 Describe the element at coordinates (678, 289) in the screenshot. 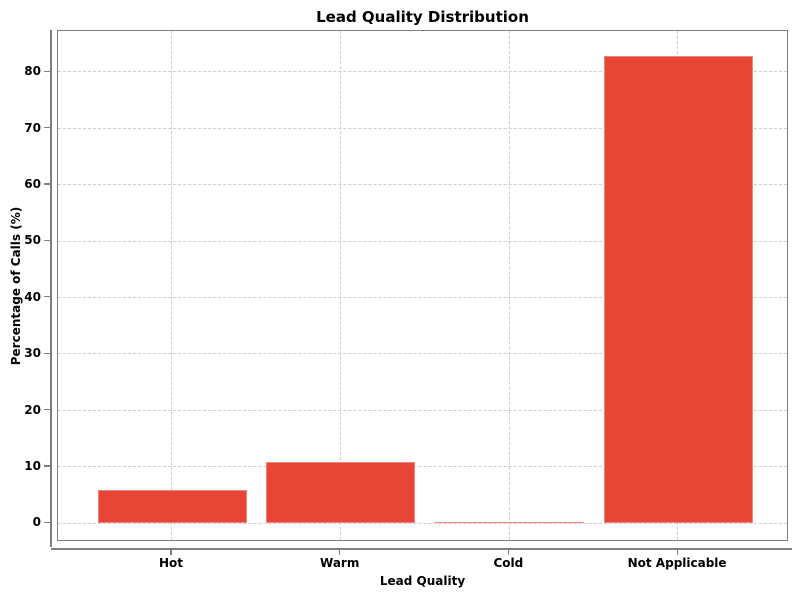

I see `bar-not-applicable` at that location.